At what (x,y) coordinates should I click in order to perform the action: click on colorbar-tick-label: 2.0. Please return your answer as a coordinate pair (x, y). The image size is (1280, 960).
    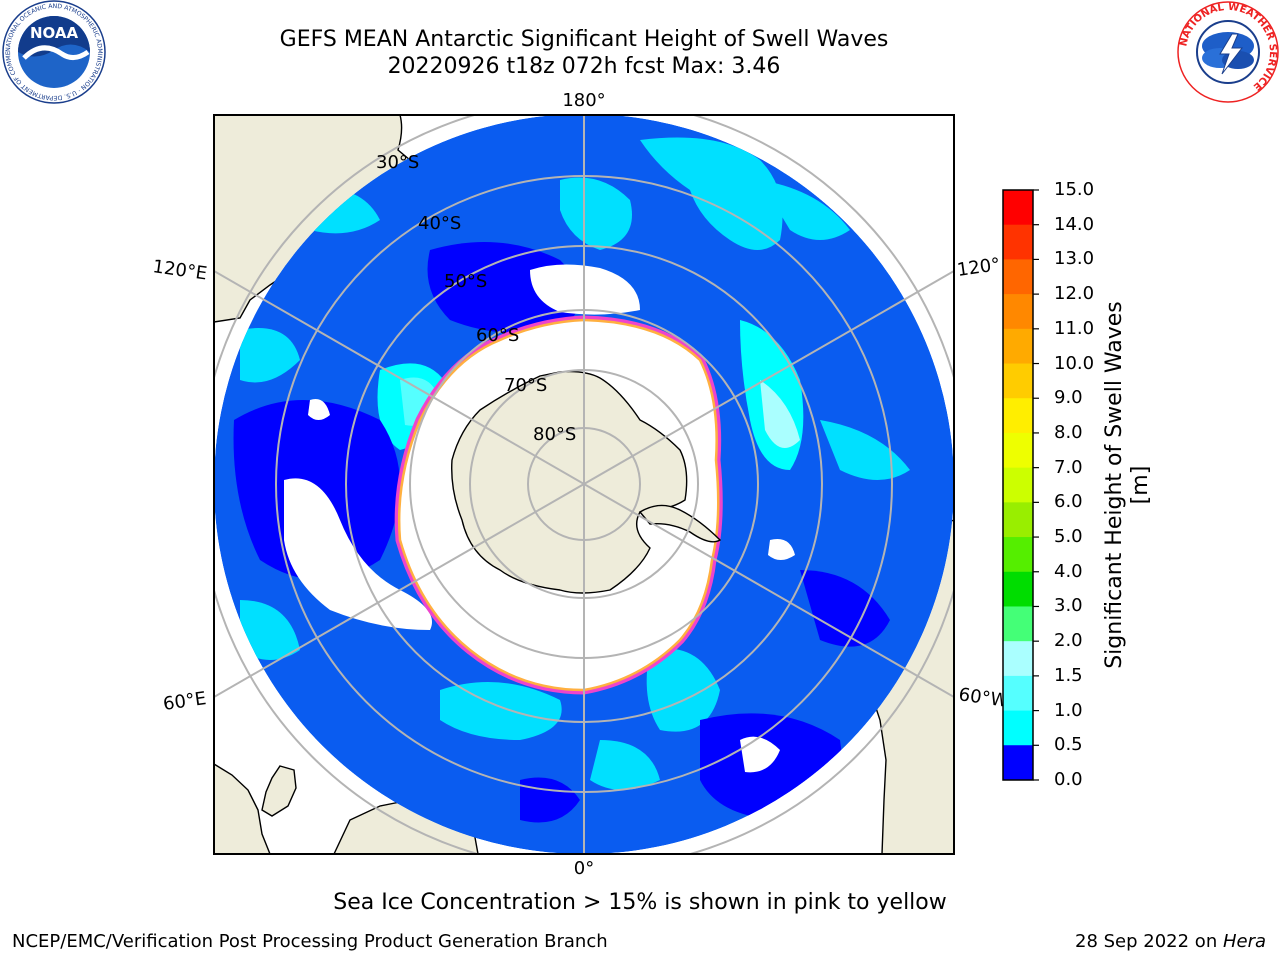
    Looking at the image, I should click on (1068, 641).